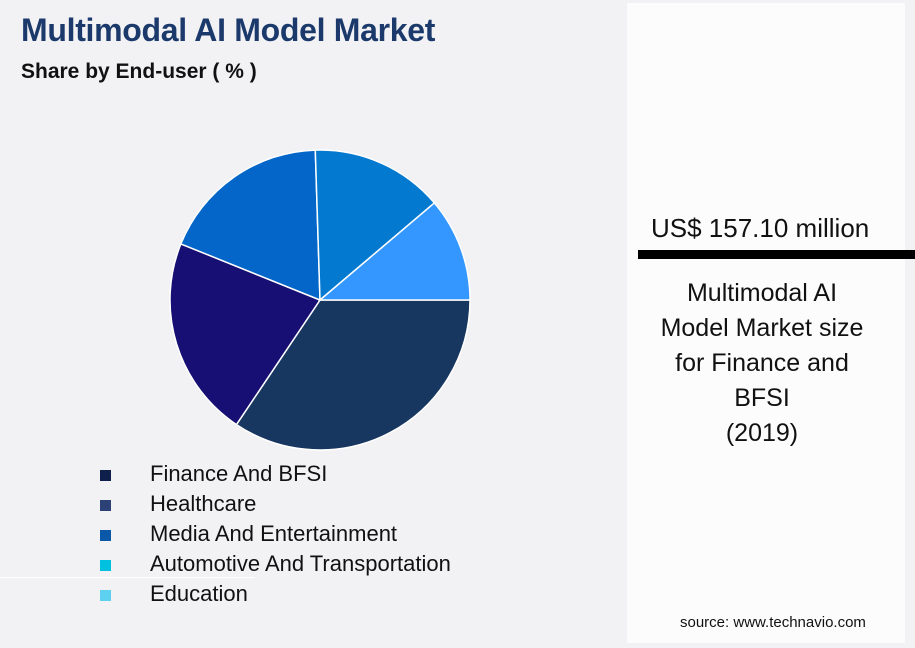  Describe the element at coordinates (139, 71) in the screenshot. I see `chart-subtitle: Share by End-user ( % )` at that location.